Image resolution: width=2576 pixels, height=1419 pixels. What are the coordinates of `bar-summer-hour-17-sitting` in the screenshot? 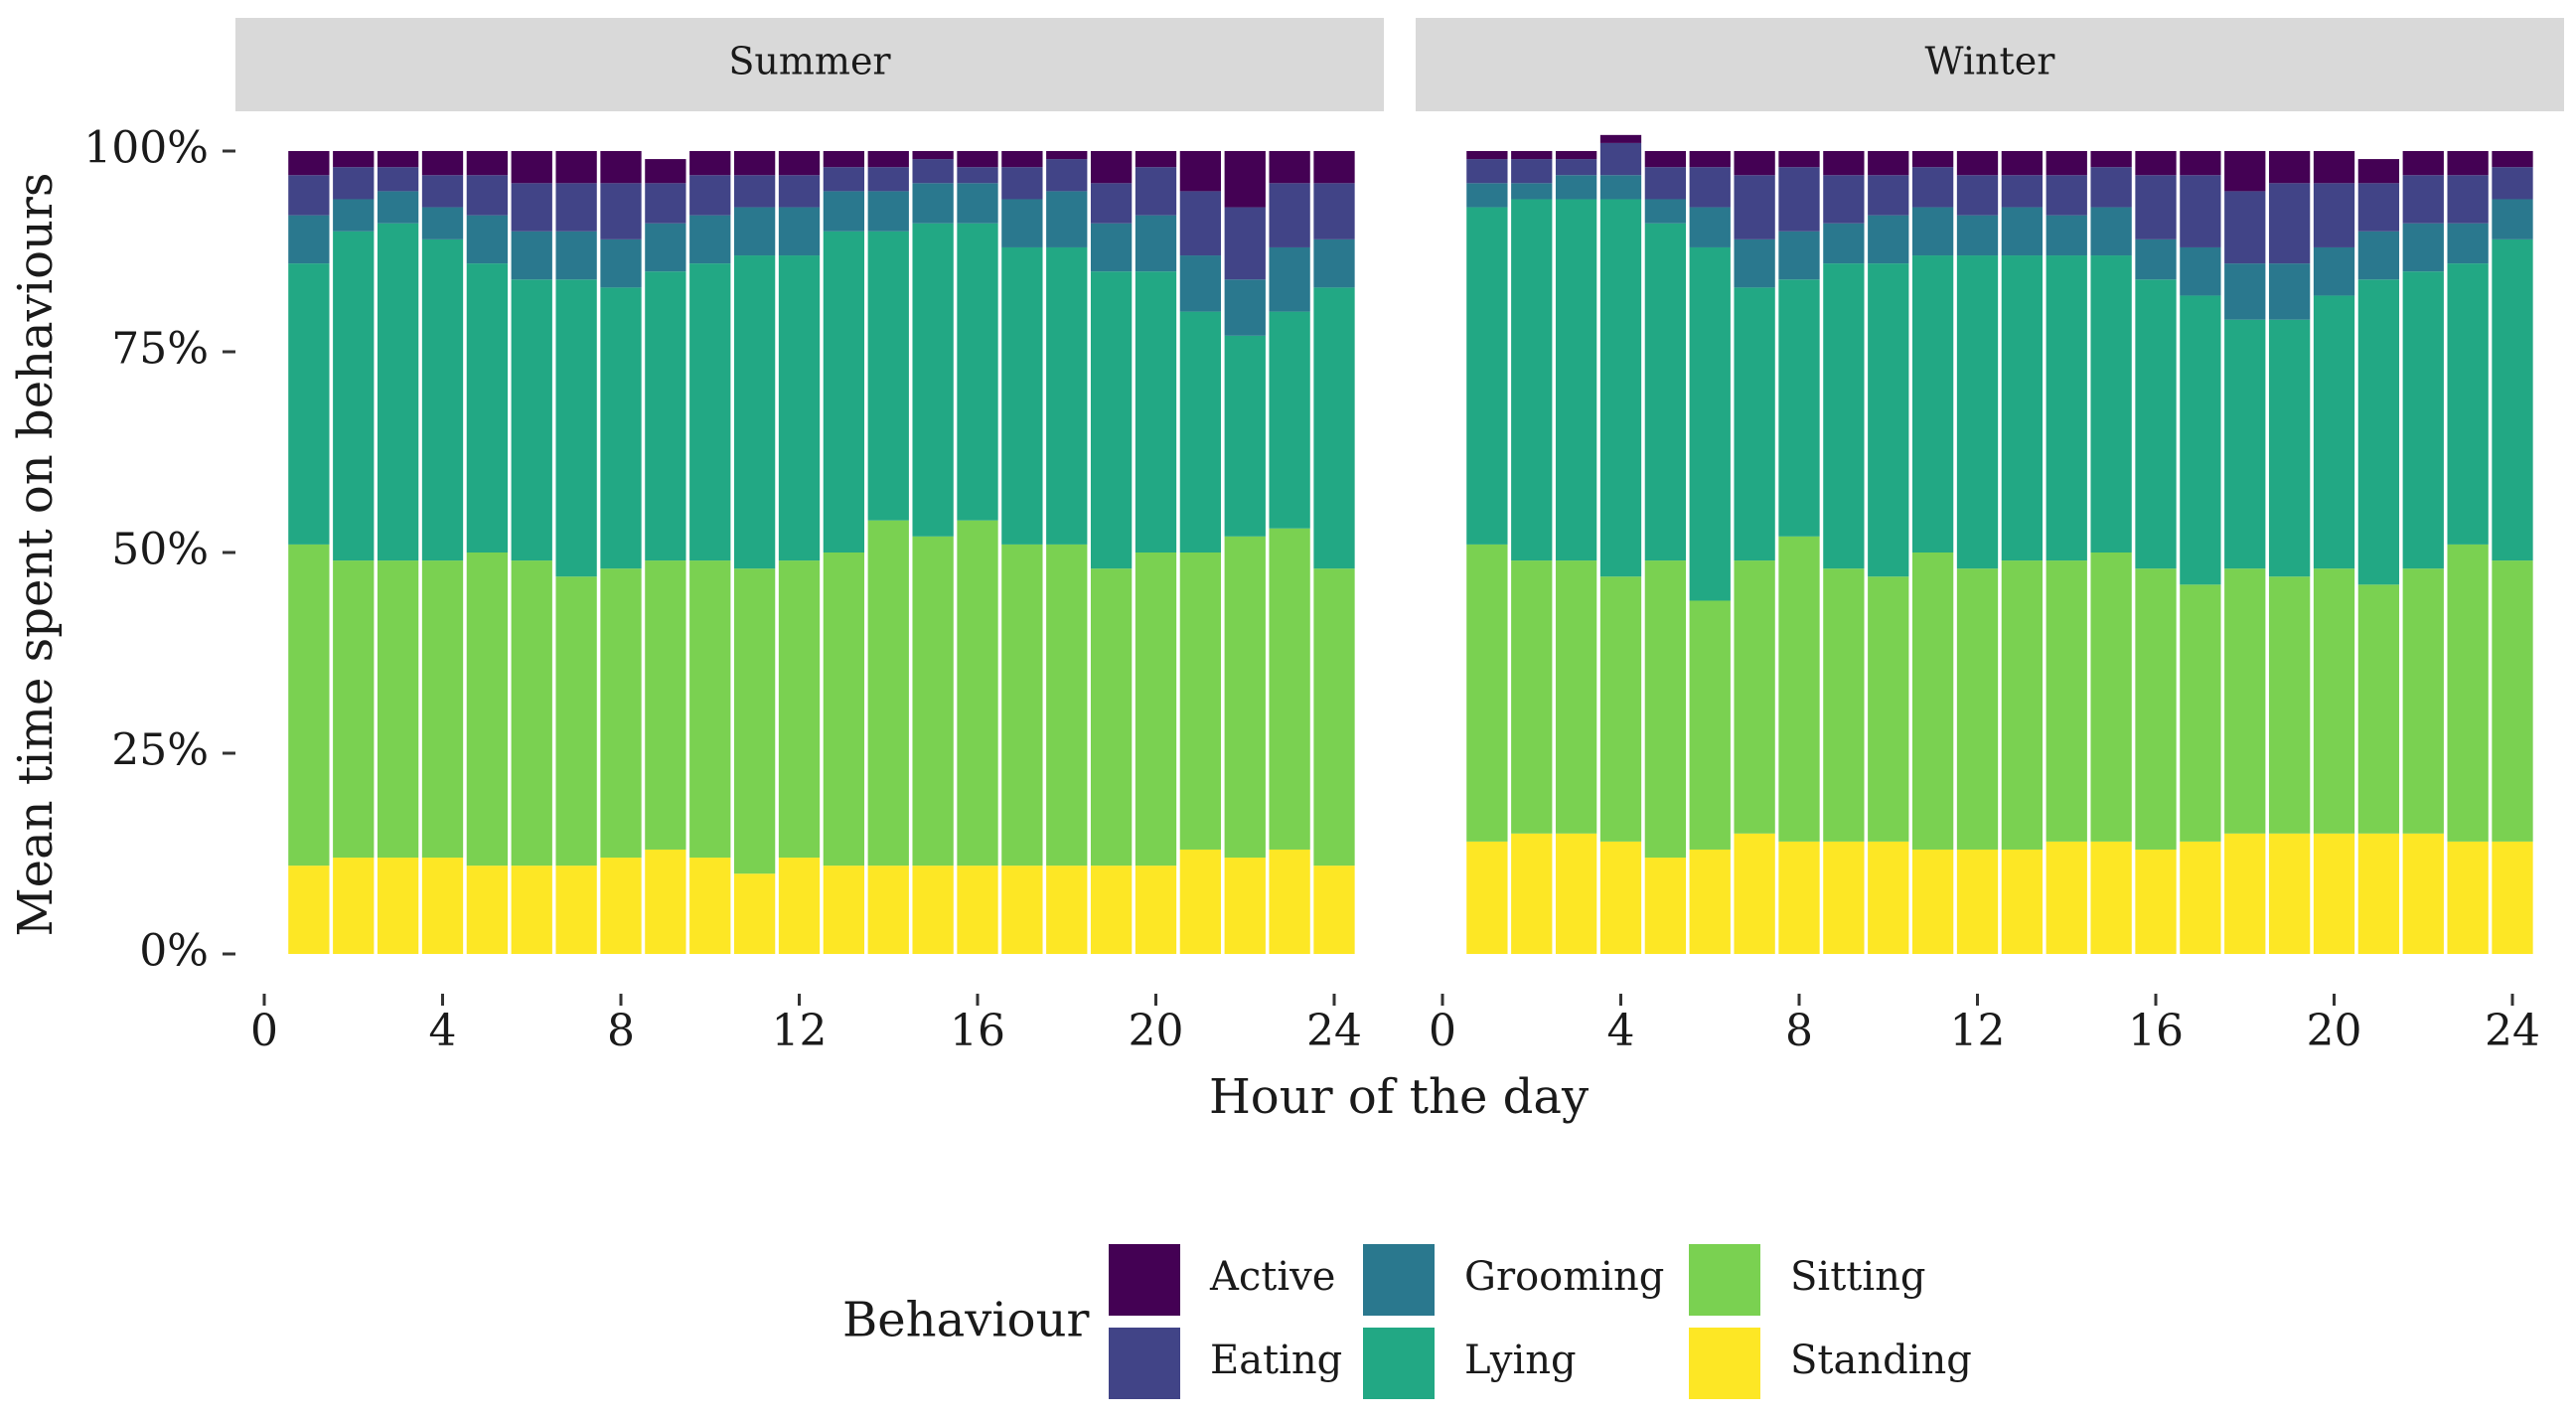 It's located at (1022, 706).